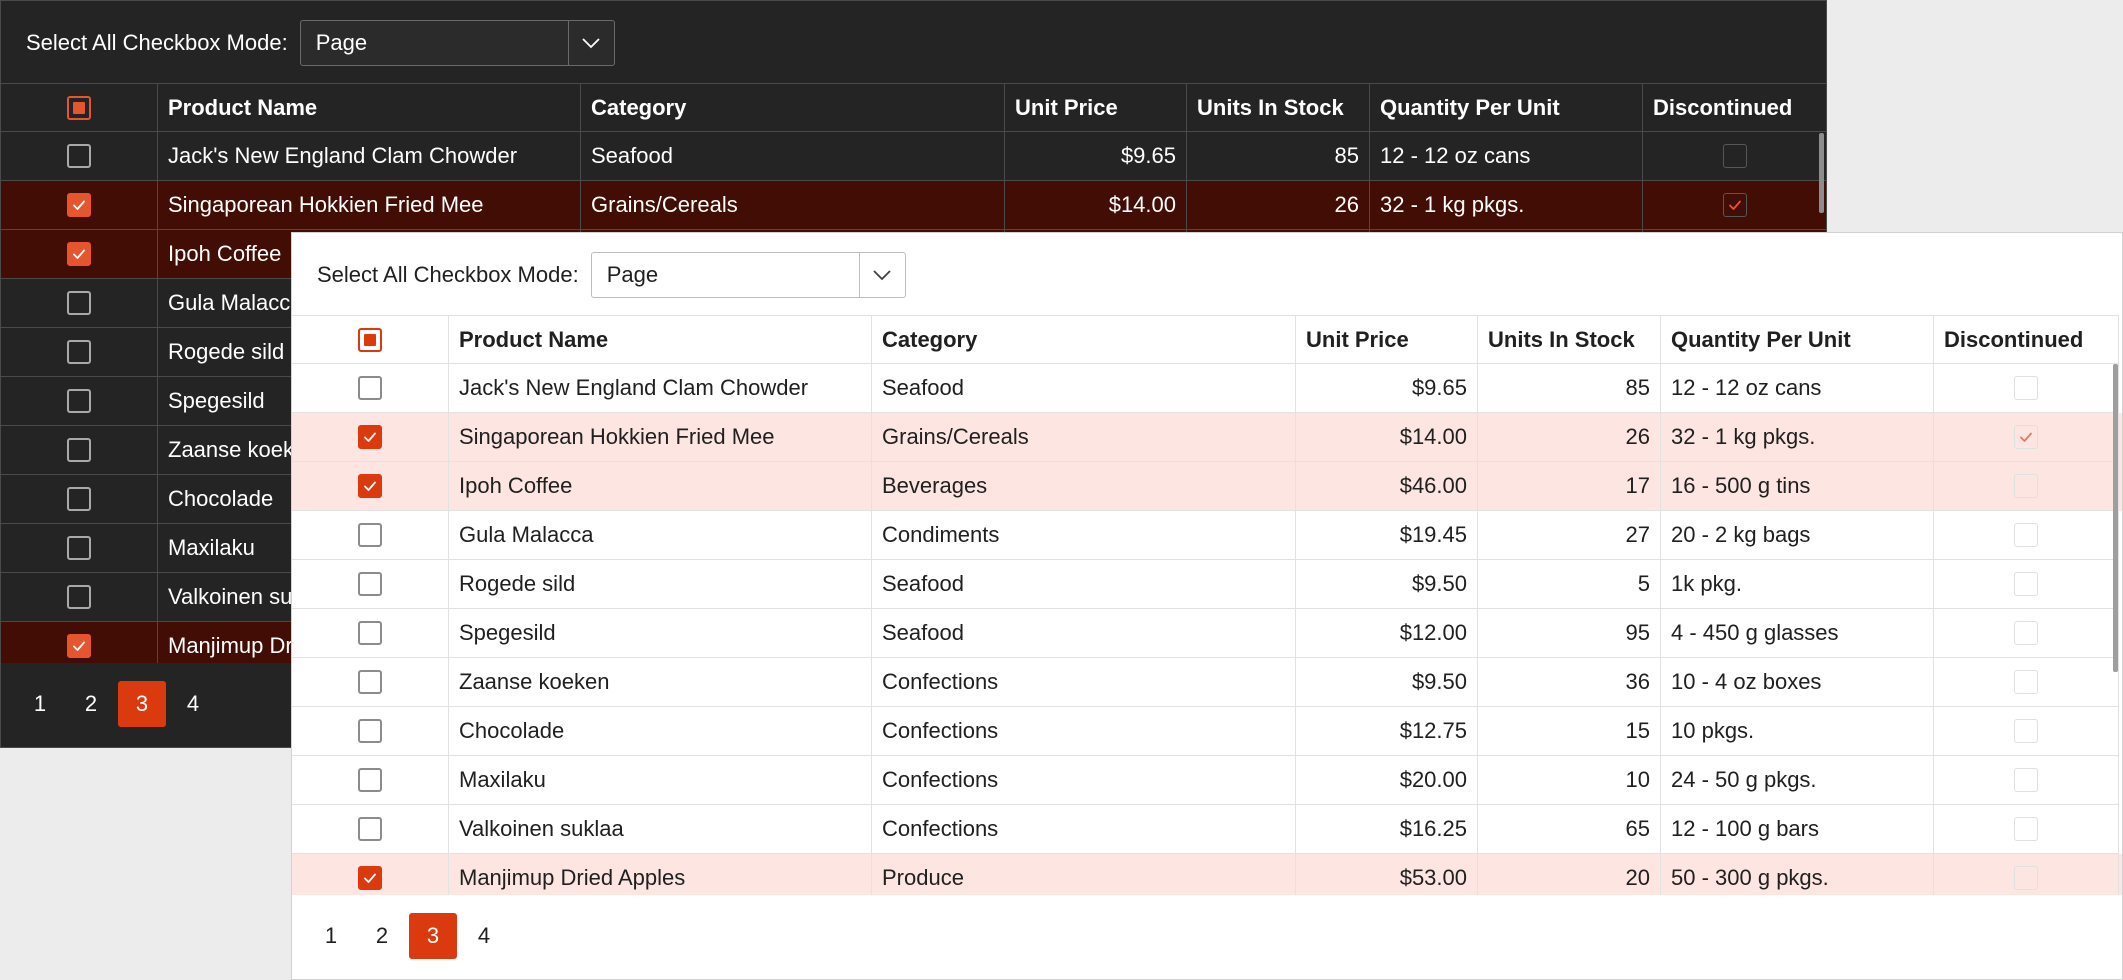  I want to click on cell-units-in-stock: 65, so click(1569, 829).